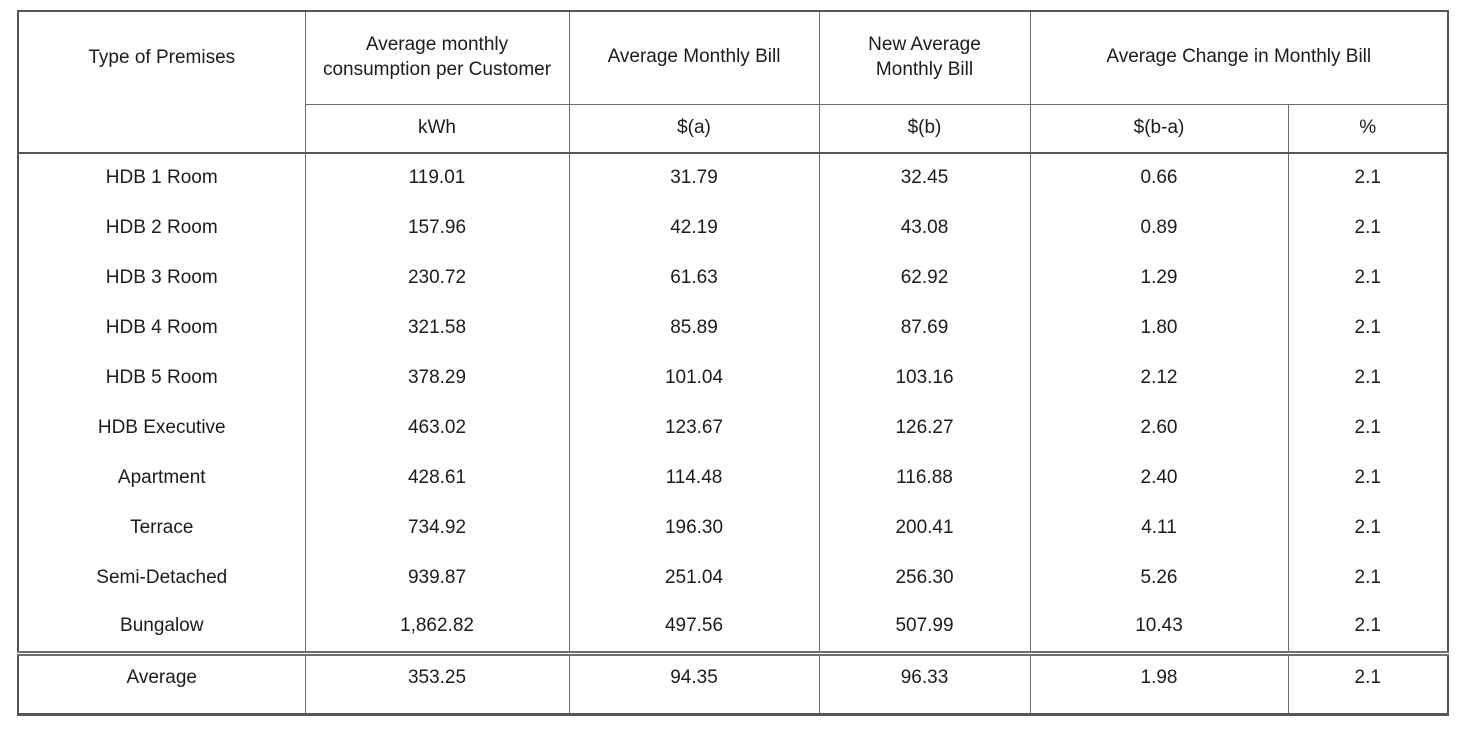 This screenshot has width=1458, height=733. I want to click on unit-kwh: kWh, so click(437, 128).